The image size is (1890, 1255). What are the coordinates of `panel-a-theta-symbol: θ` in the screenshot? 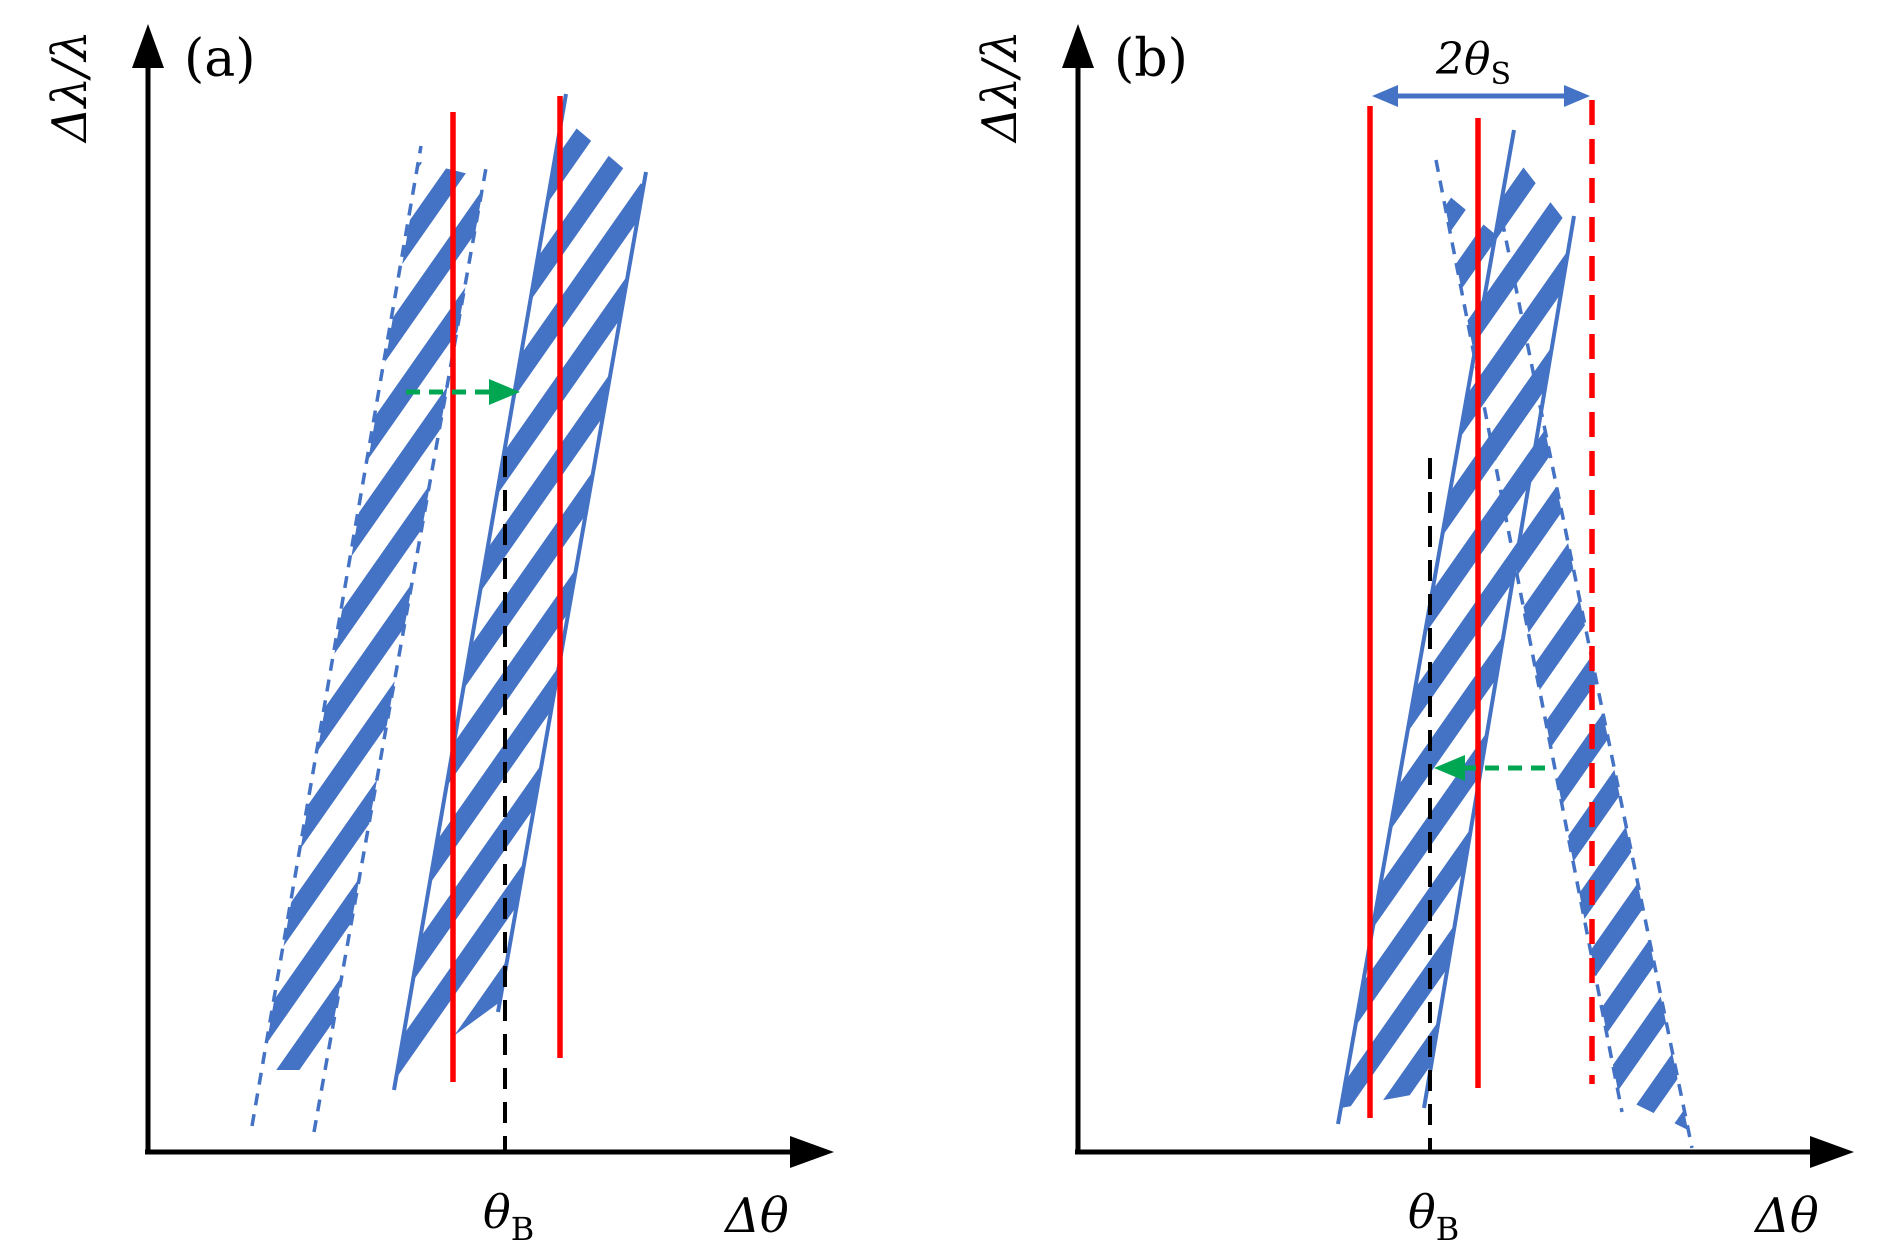 It's located at (497, 1212).